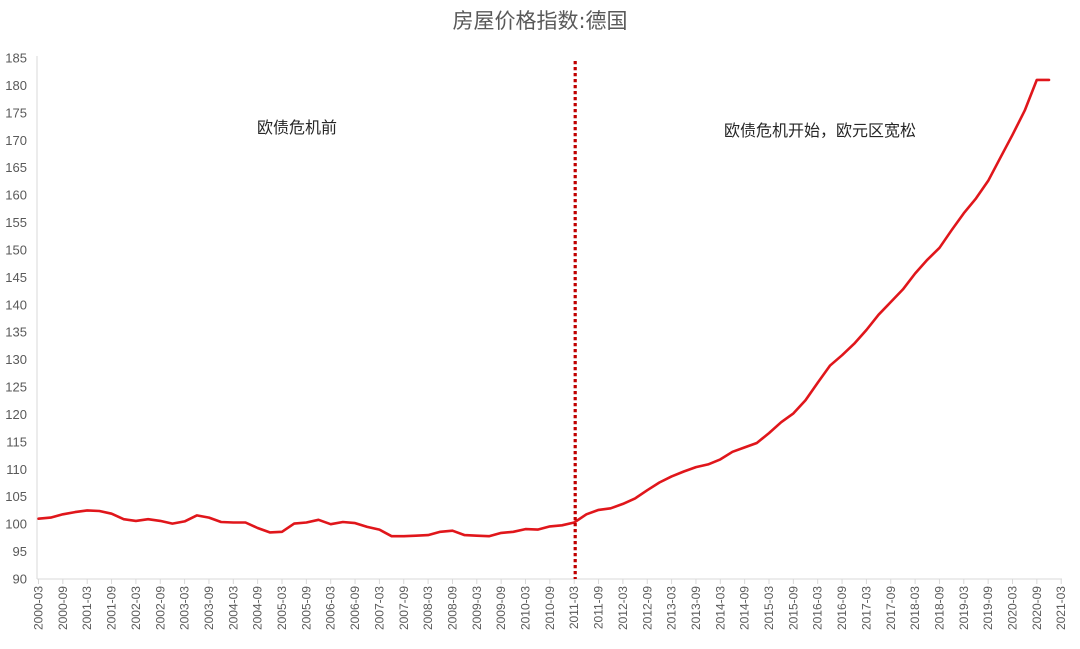 The width and height of the screenshot is (1080, 649). I want to click on x-tick-label: 2013-09, so click(696, 608).